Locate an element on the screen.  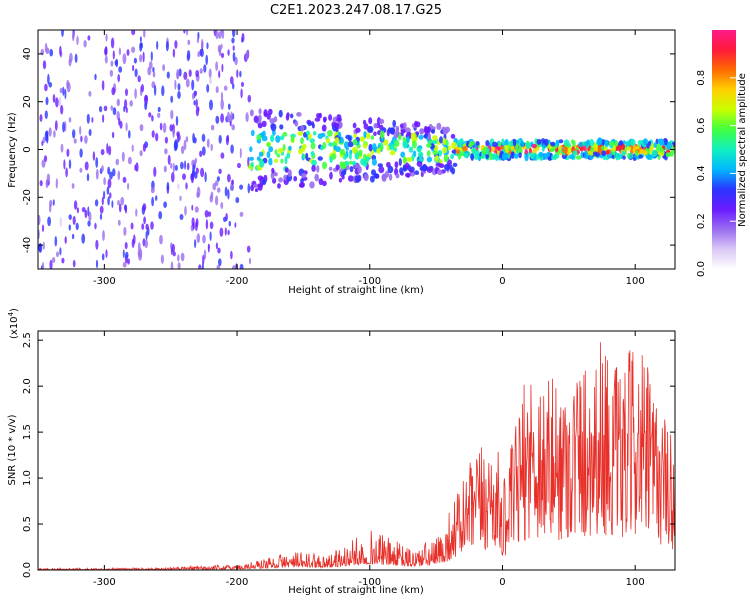
spectrogram-x-axis-label: Height of straight line (km) is located at coordinates (356, 290).